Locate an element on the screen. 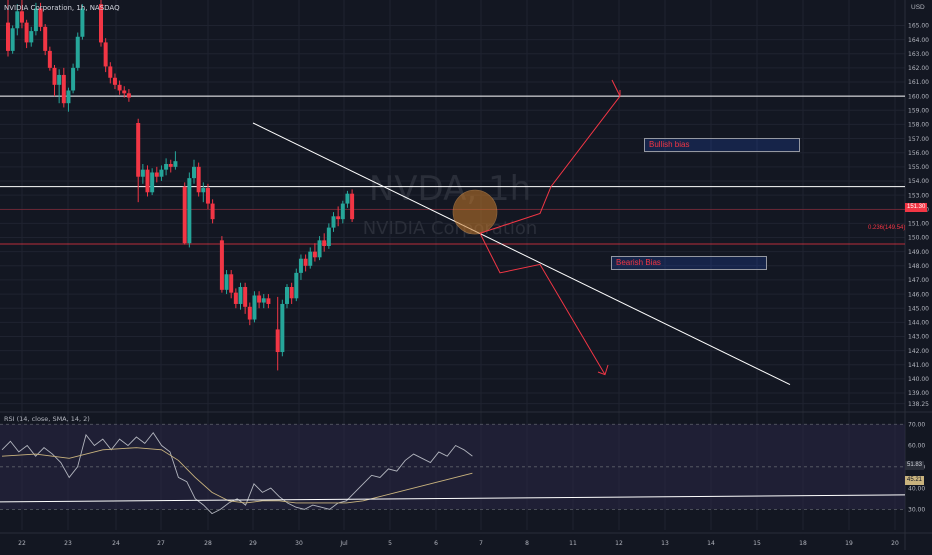 Image resolution: width=932 pixels, height=555 pixels. rsi-lines is located at coordinates (453, 473).